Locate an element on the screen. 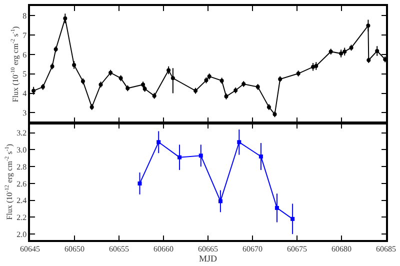 This screenshot has width=400, height=266. y-tick-label: 2.6 is located at coordinates (21, 183).